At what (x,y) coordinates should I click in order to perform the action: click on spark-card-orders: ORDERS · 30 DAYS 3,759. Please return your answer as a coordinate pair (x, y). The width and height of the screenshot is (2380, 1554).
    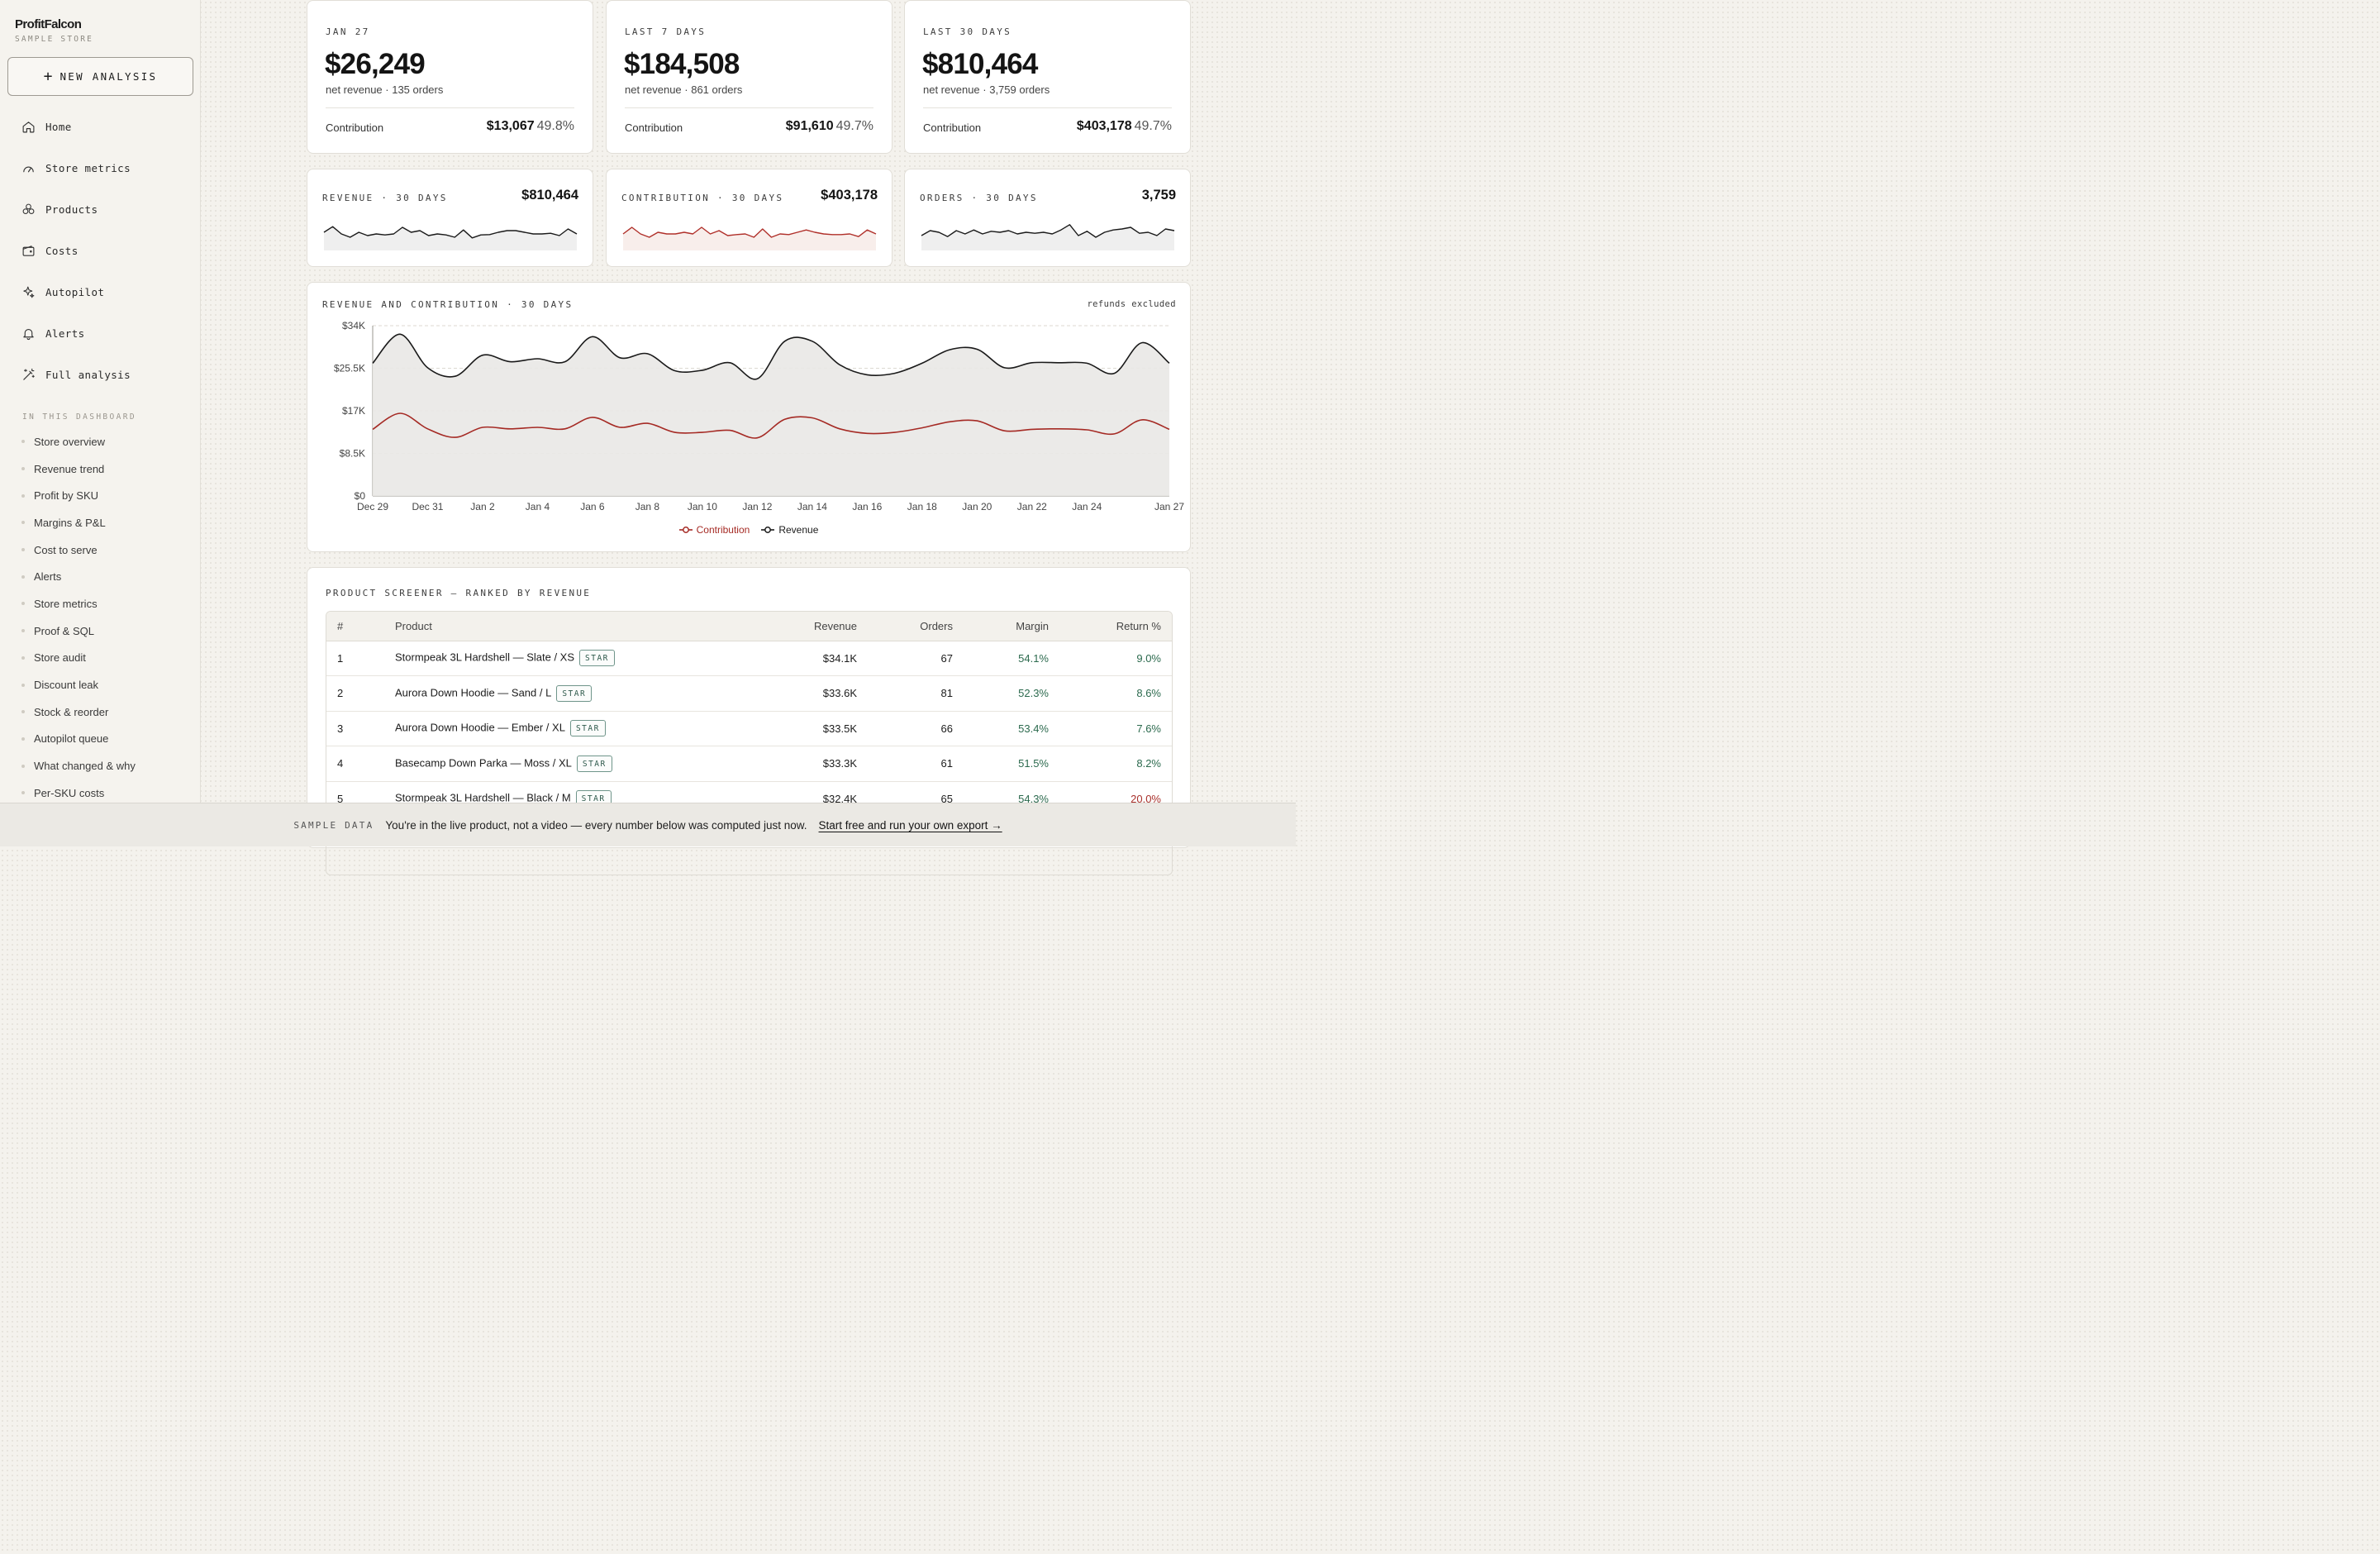
    Looking at the image, I should click on (1047, 218).